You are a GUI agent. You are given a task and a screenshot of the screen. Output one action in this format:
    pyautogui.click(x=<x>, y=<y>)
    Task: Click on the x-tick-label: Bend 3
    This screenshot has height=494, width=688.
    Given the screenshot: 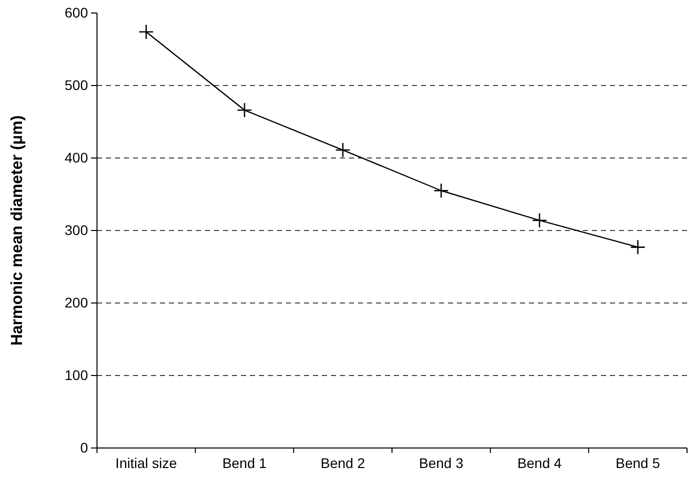 What is the action you would take?
    pyautogui.click(x=441, y=462)
    